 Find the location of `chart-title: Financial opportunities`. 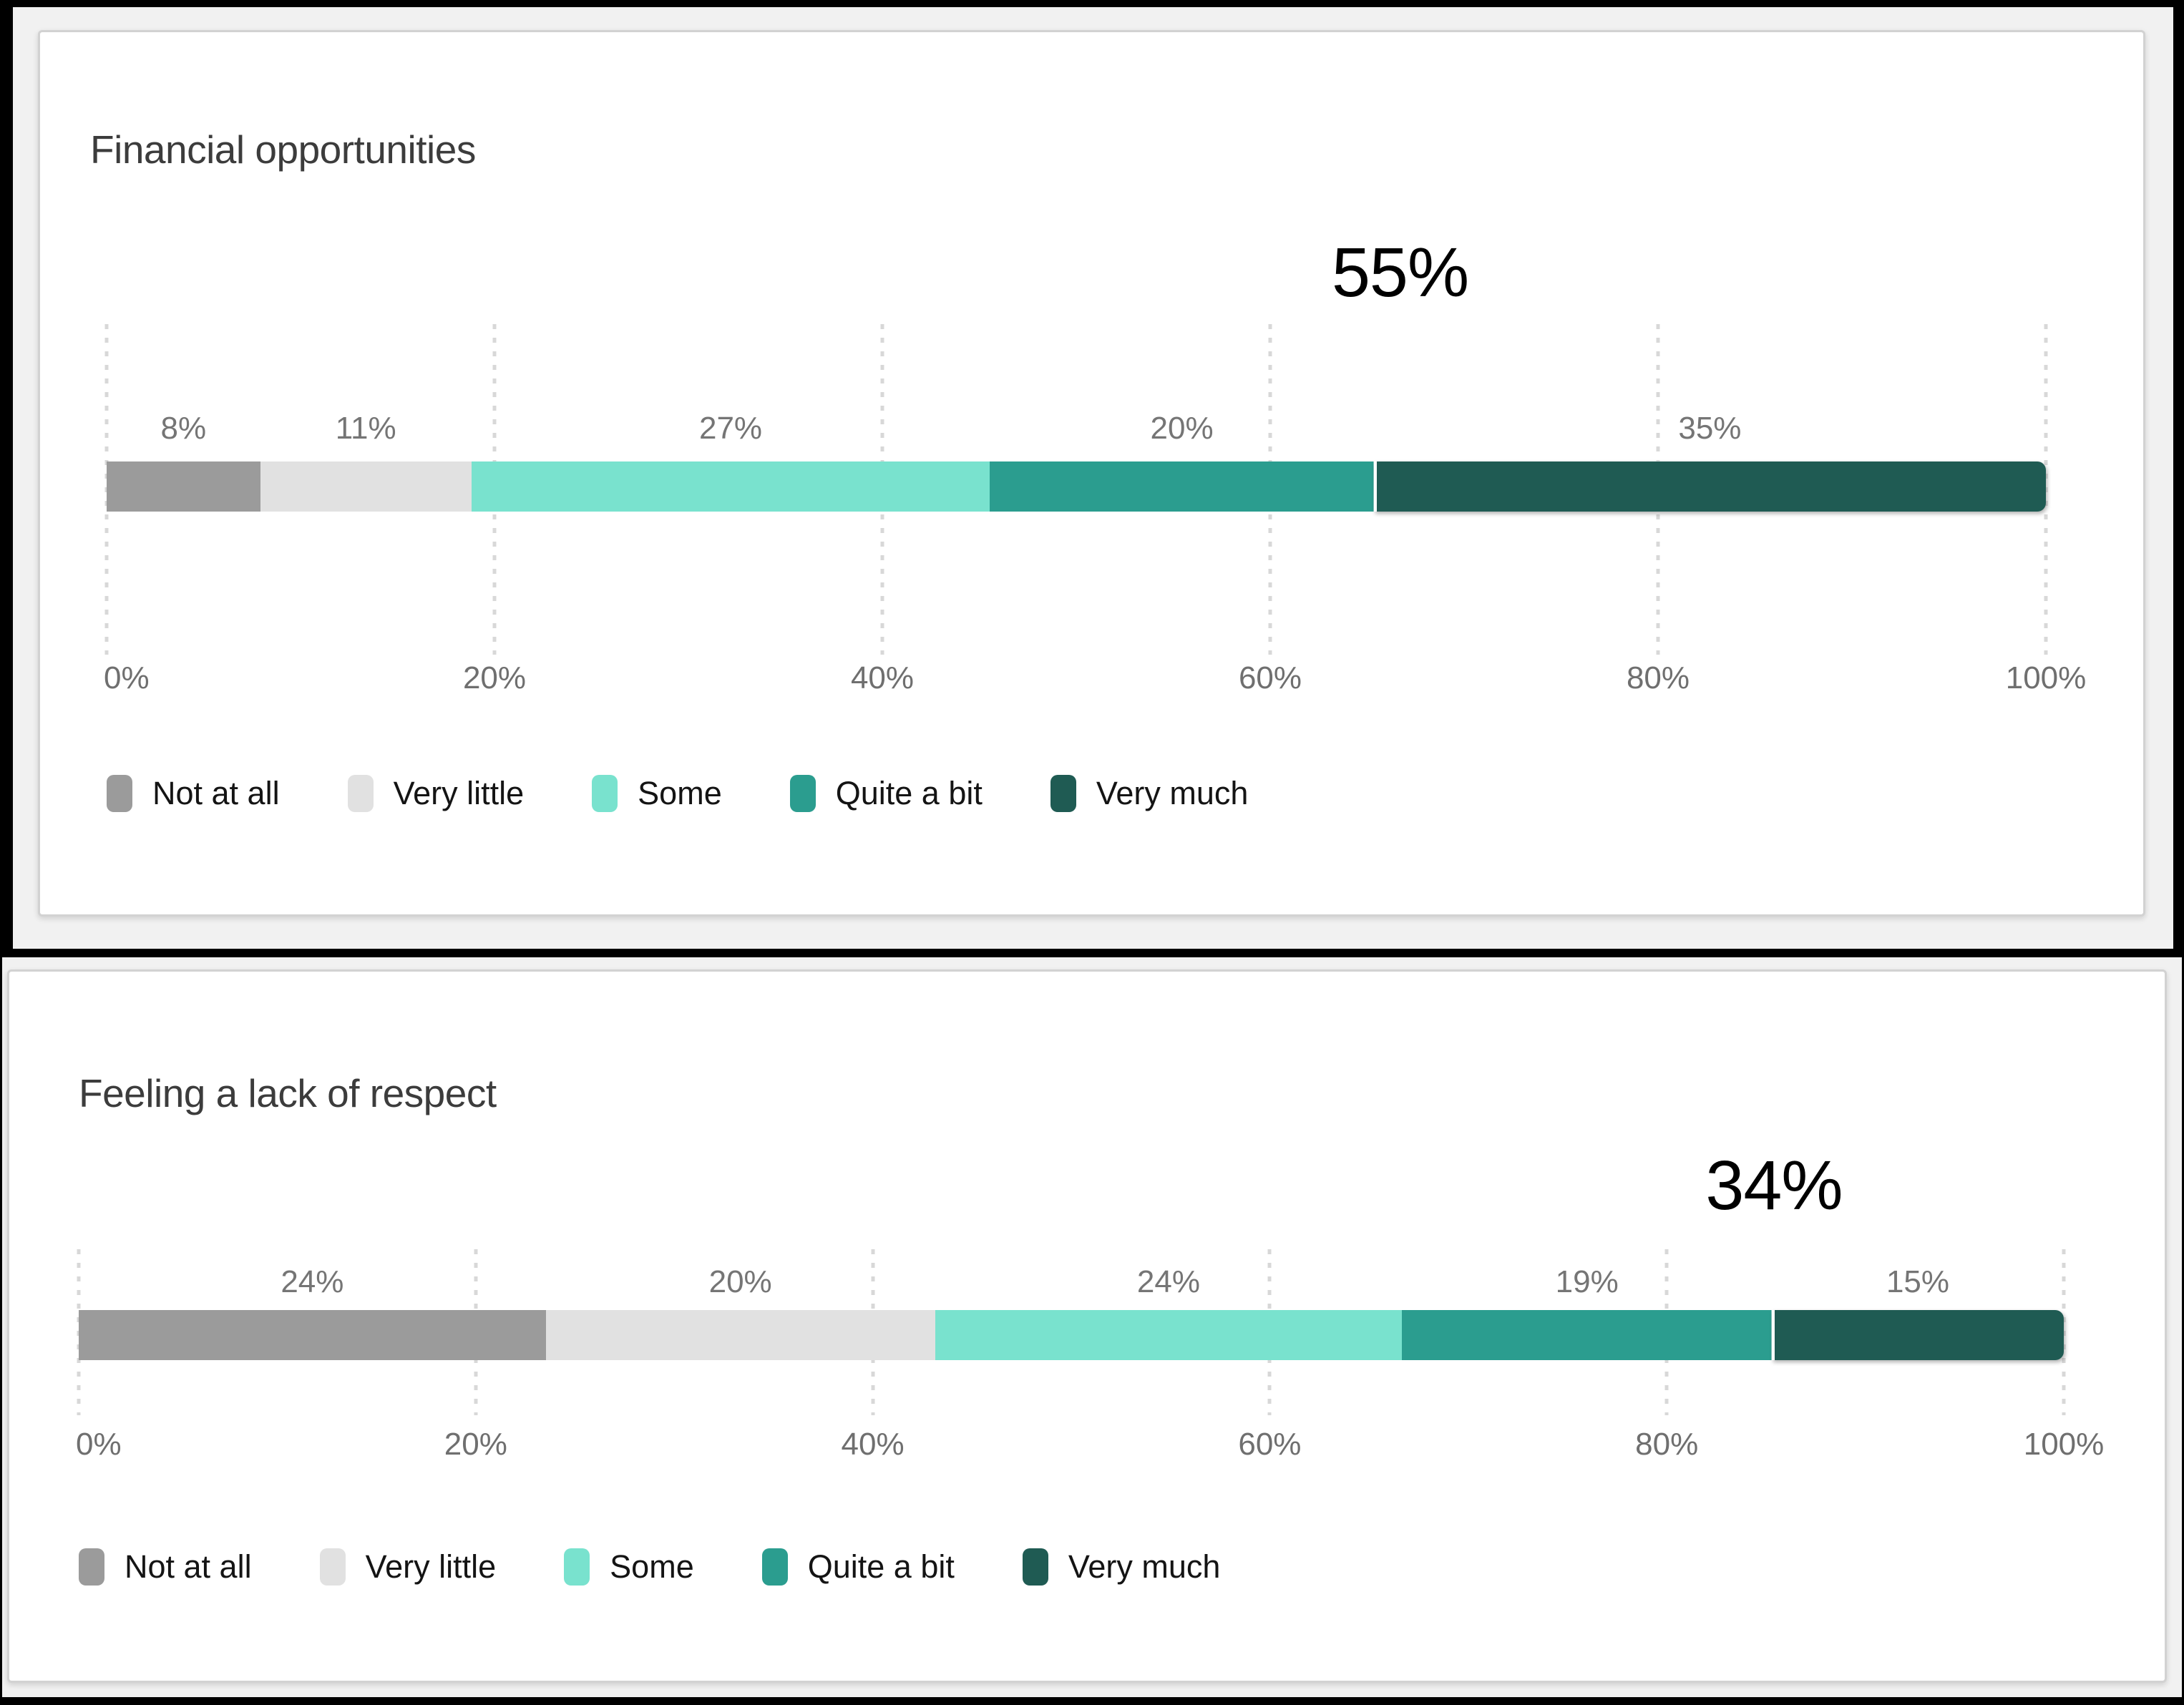

chart-title: Financial opportunities is located at coordinates (283, 150).